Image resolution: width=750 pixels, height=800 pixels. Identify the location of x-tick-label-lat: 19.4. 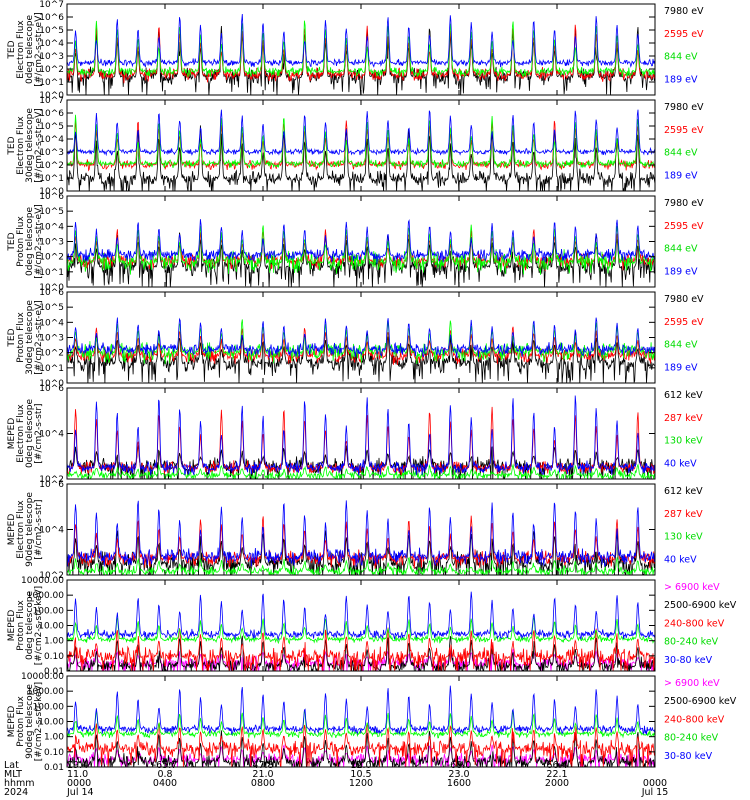
(77, 765).